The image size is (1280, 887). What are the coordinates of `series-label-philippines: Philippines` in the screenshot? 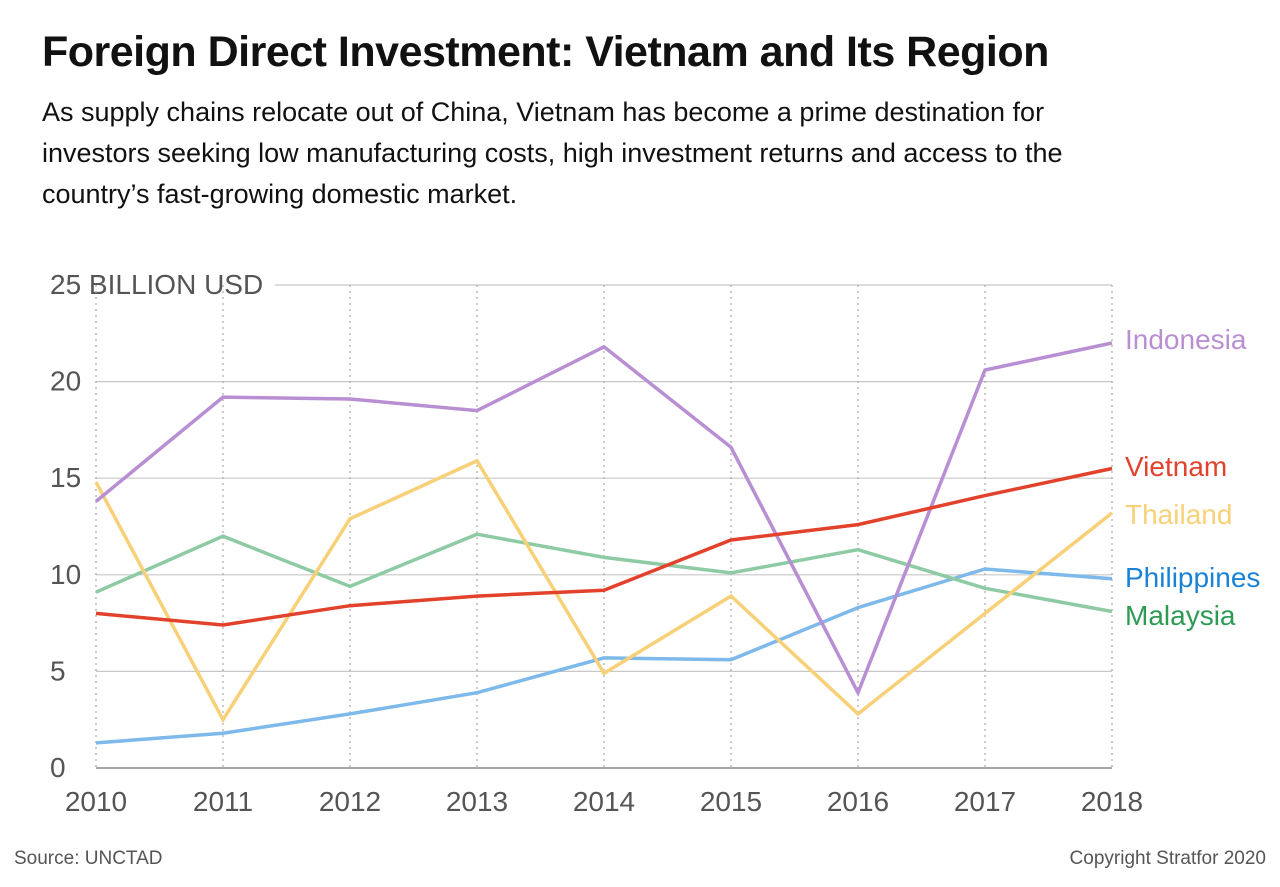 It's located at (1192, 577).